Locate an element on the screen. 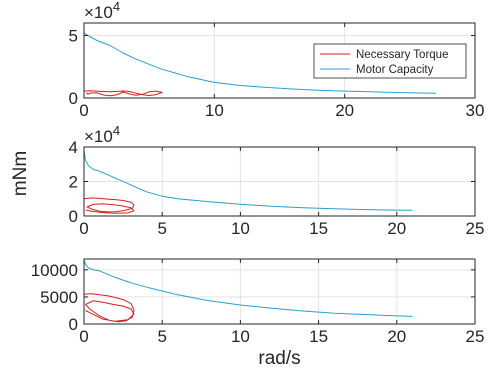  x-axis-label: rad/s is located at coordinates (279, 358).